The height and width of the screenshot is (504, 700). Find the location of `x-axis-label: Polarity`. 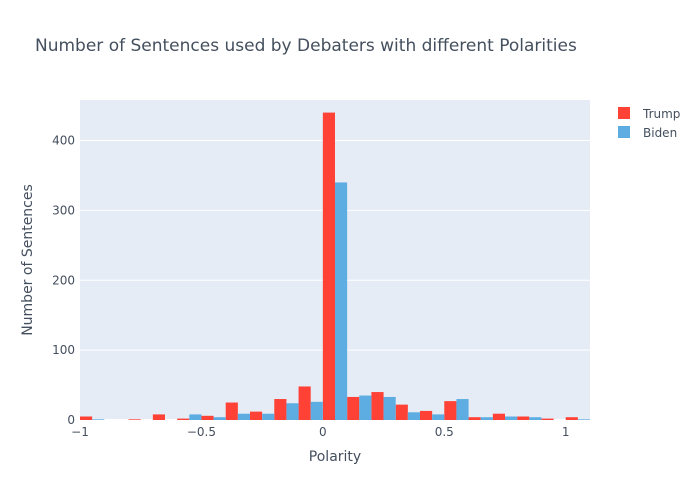

x-axis-label: Polarity is located at coordinates (335, 457).